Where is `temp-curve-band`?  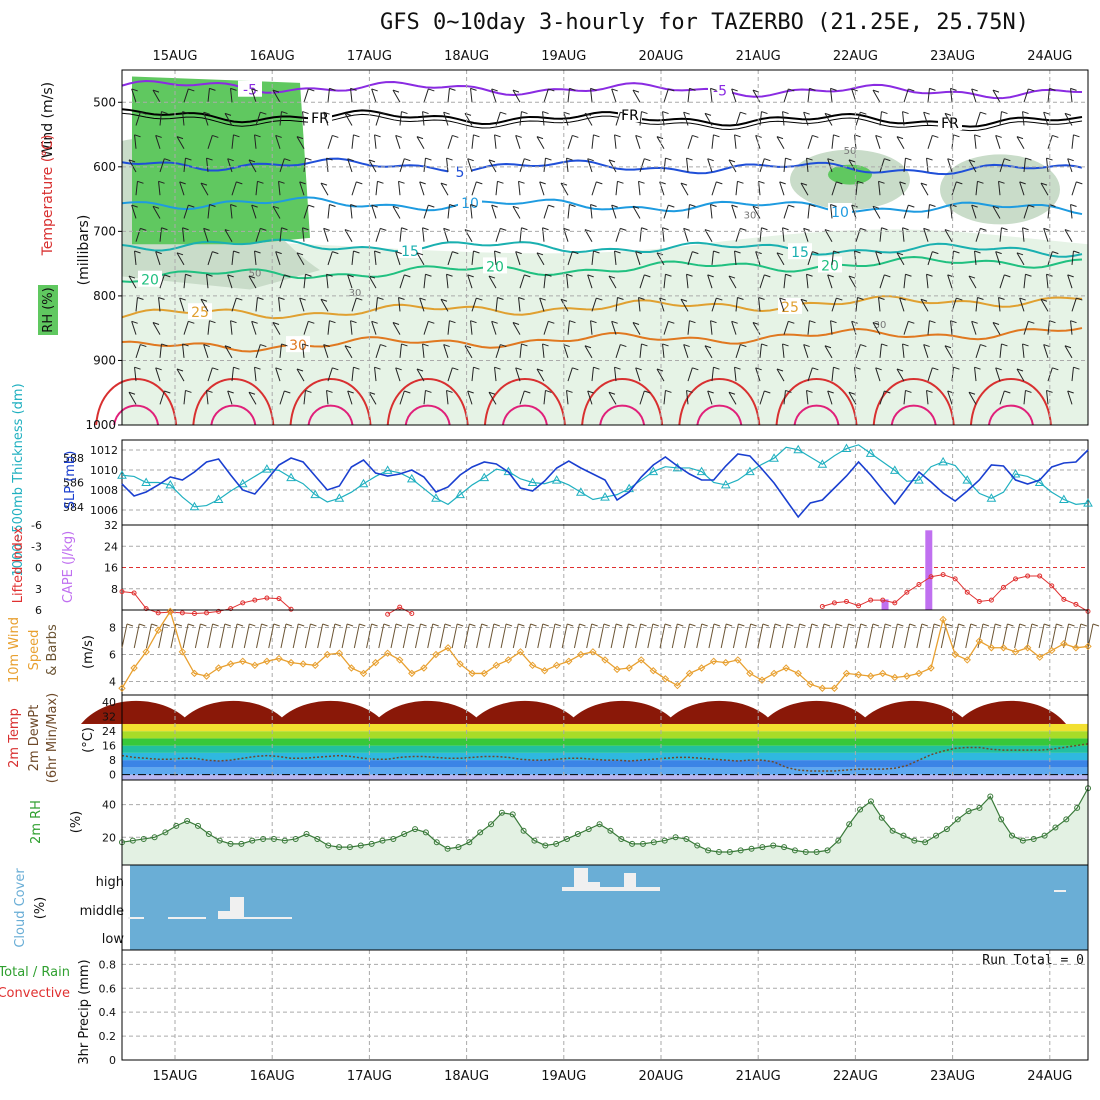 temp-curve-band is located at coordinates (233, 712).